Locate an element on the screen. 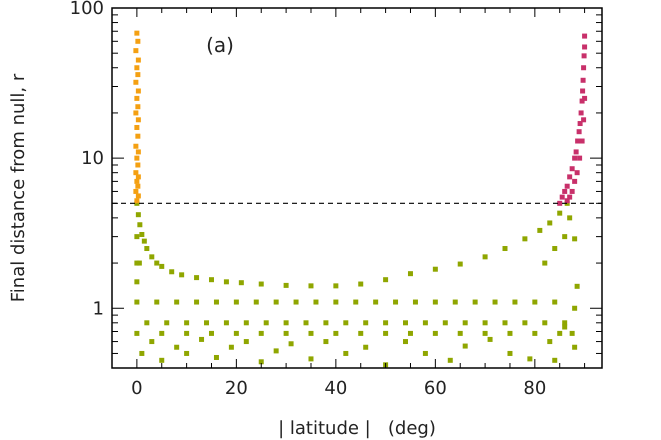  y-axis-title: Final distance from null, r is located at coordinates (18, 187).